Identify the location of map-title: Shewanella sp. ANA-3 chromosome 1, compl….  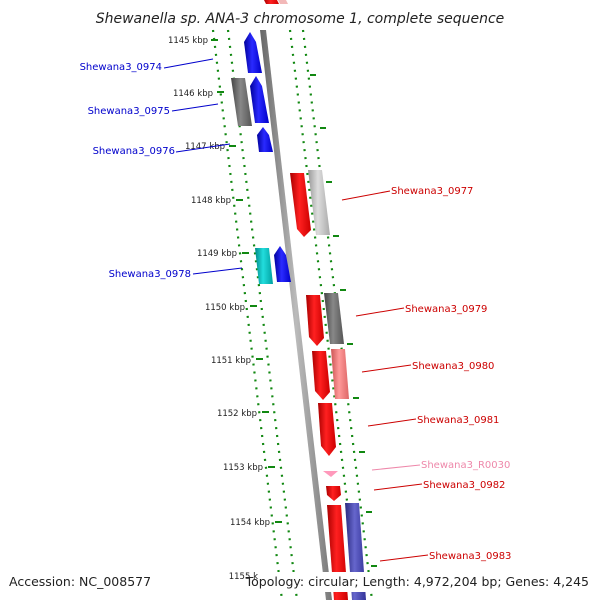
(300, 19).